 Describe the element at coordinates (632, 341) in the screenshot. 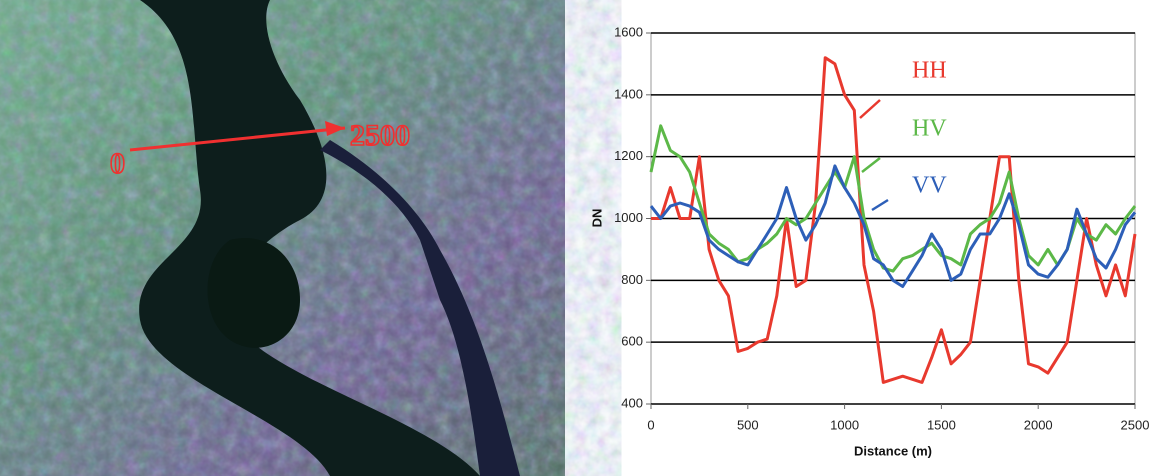

I see `y-tick-label: 600` at that location.